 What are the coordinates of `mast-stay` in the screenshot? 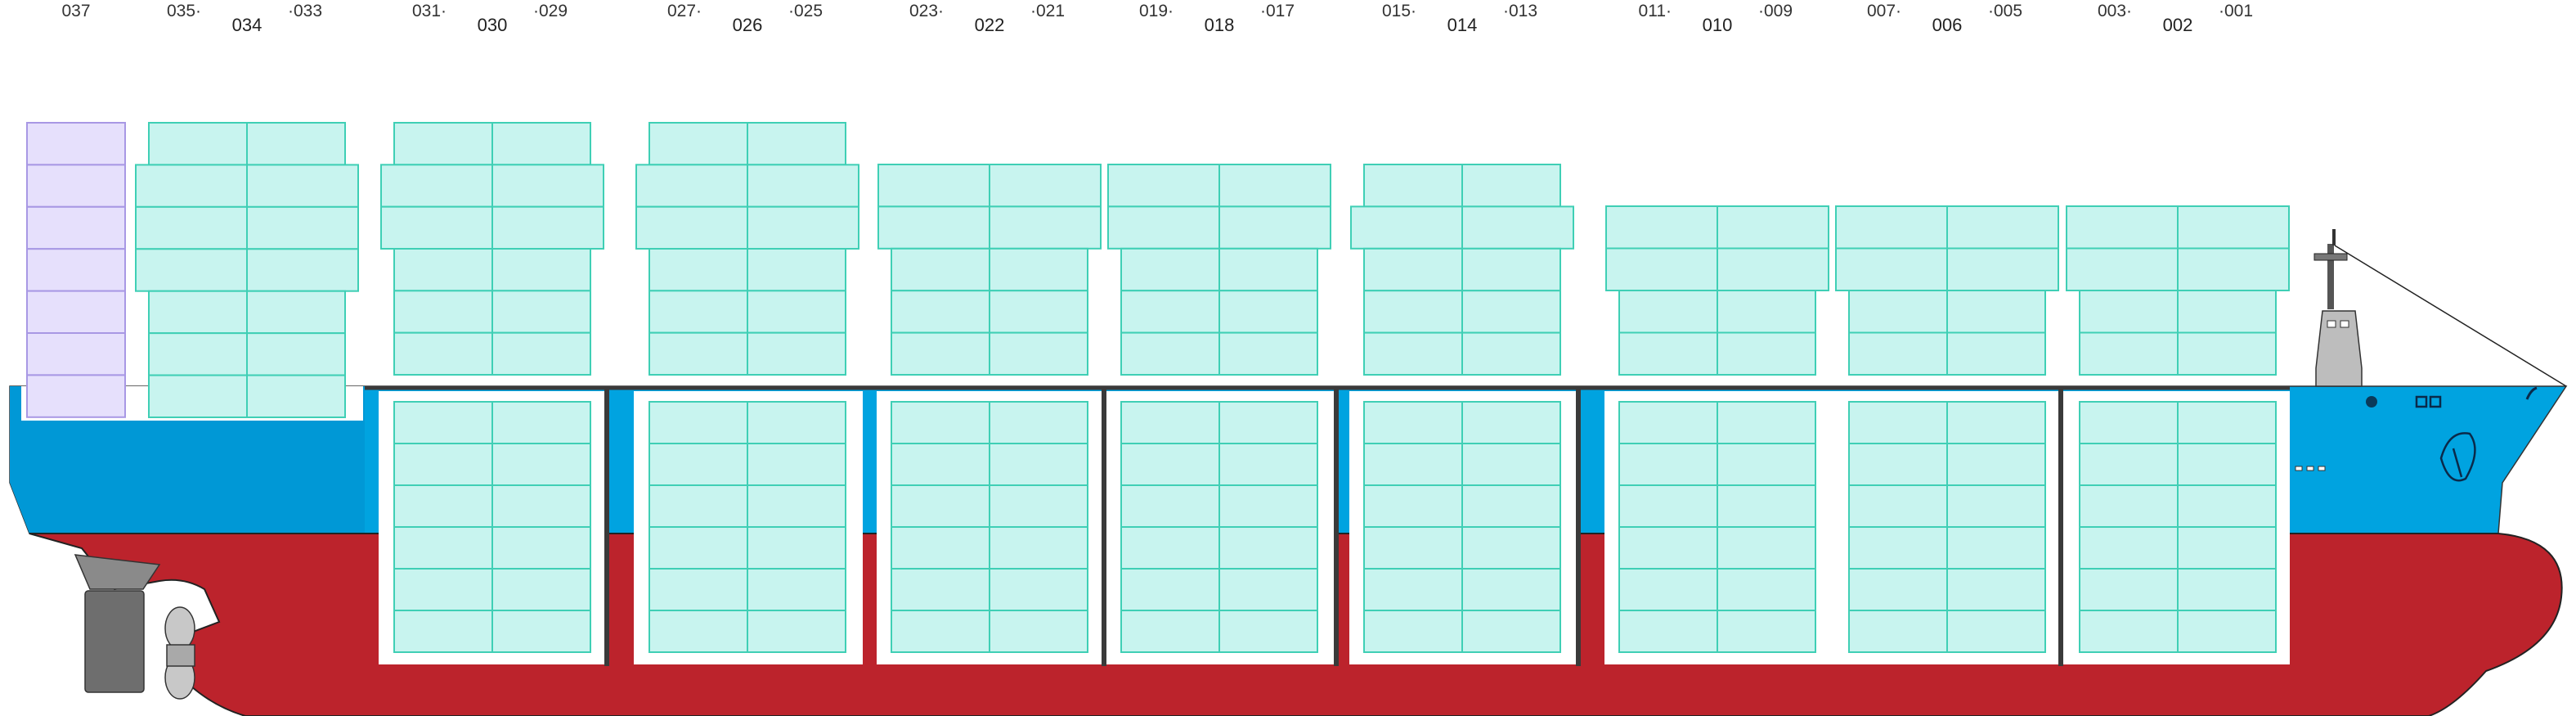 It's located at (2450, 316).